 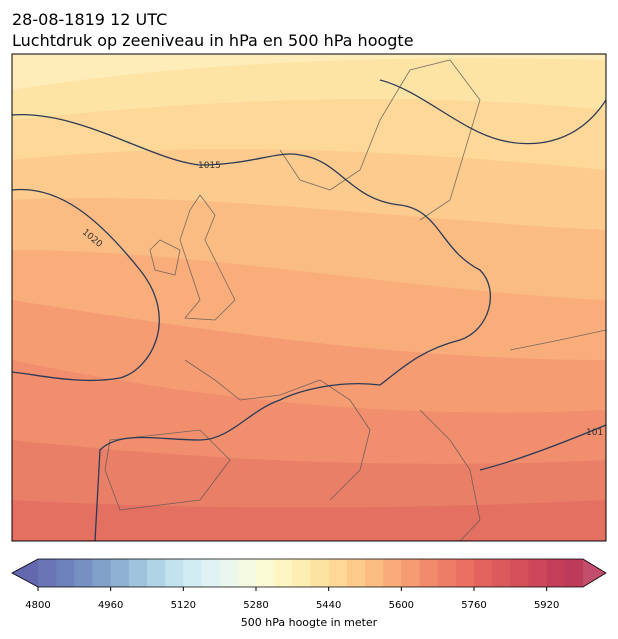 I want to click on colorbar-tick-label: 5280, so click(x=255, y=605).